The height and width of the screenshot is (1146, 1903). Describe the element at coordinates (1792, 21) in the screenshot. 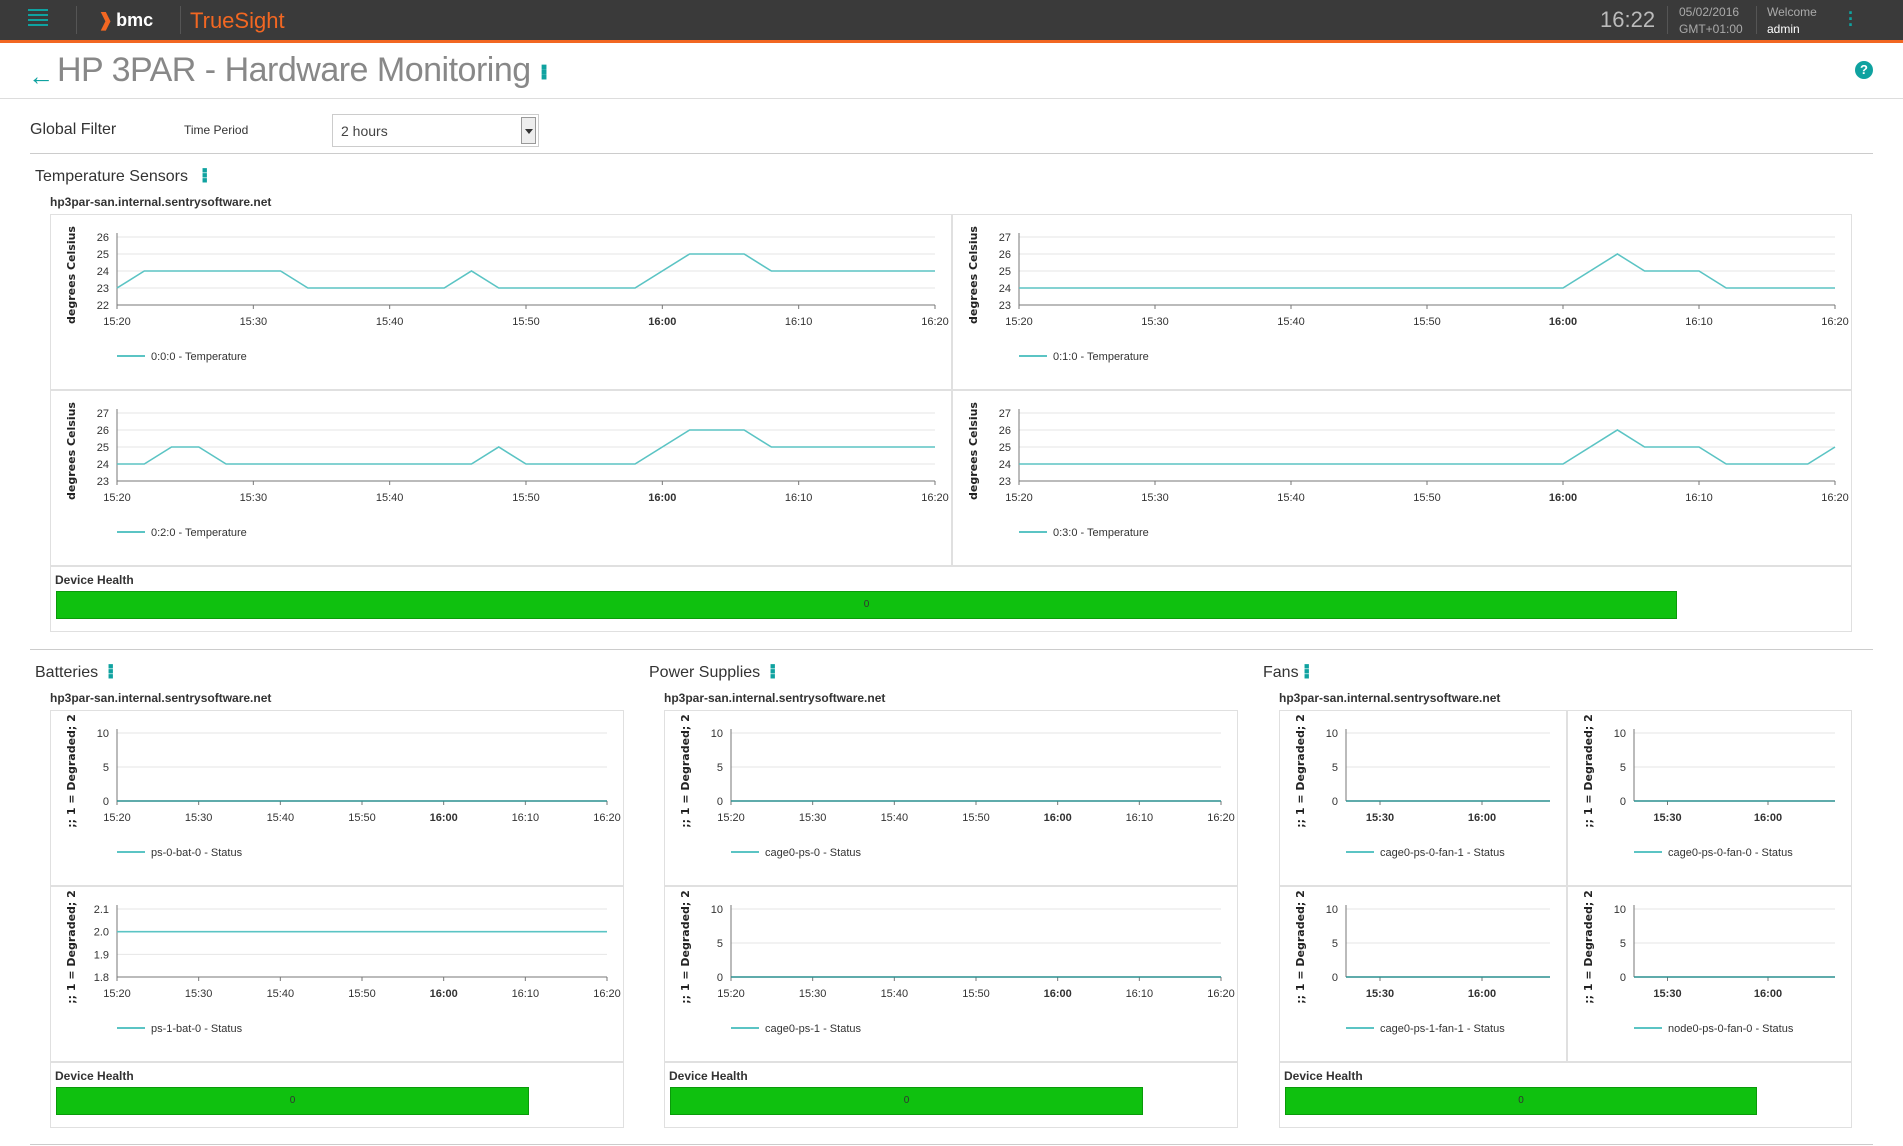

I see `user-menu: Welcome admin` at that location.